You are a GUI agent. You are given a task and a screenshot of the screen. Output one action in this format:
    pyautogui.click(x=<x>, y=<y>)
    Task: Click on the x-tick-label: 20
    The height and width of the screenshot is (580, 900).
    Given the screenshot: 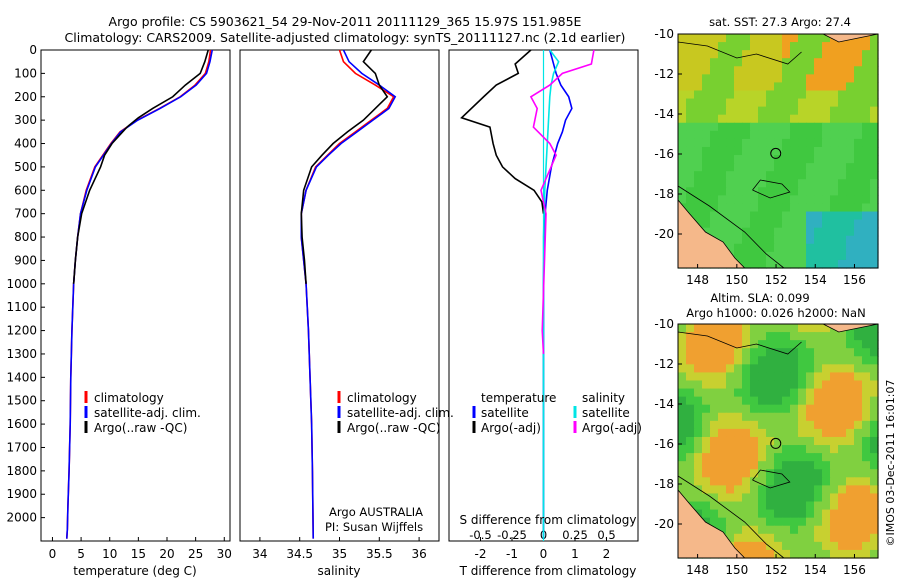 What is the action you would take?
    pyautogui.click(x=166, y=554)
    